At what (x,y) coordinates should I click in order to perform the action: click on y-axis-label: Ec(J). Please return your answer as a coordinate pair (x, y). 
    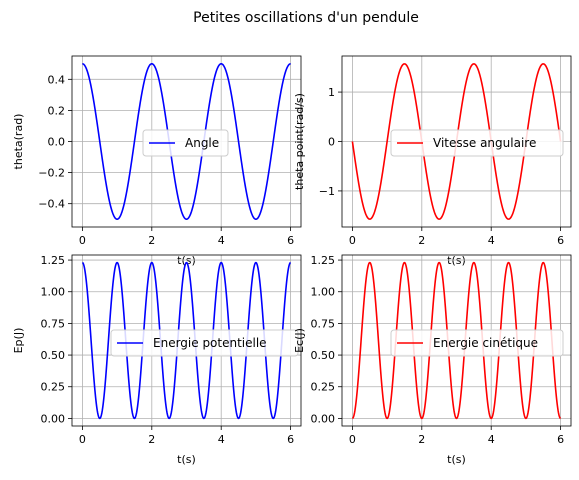
    Looking at the image, I should click on (299, 340).